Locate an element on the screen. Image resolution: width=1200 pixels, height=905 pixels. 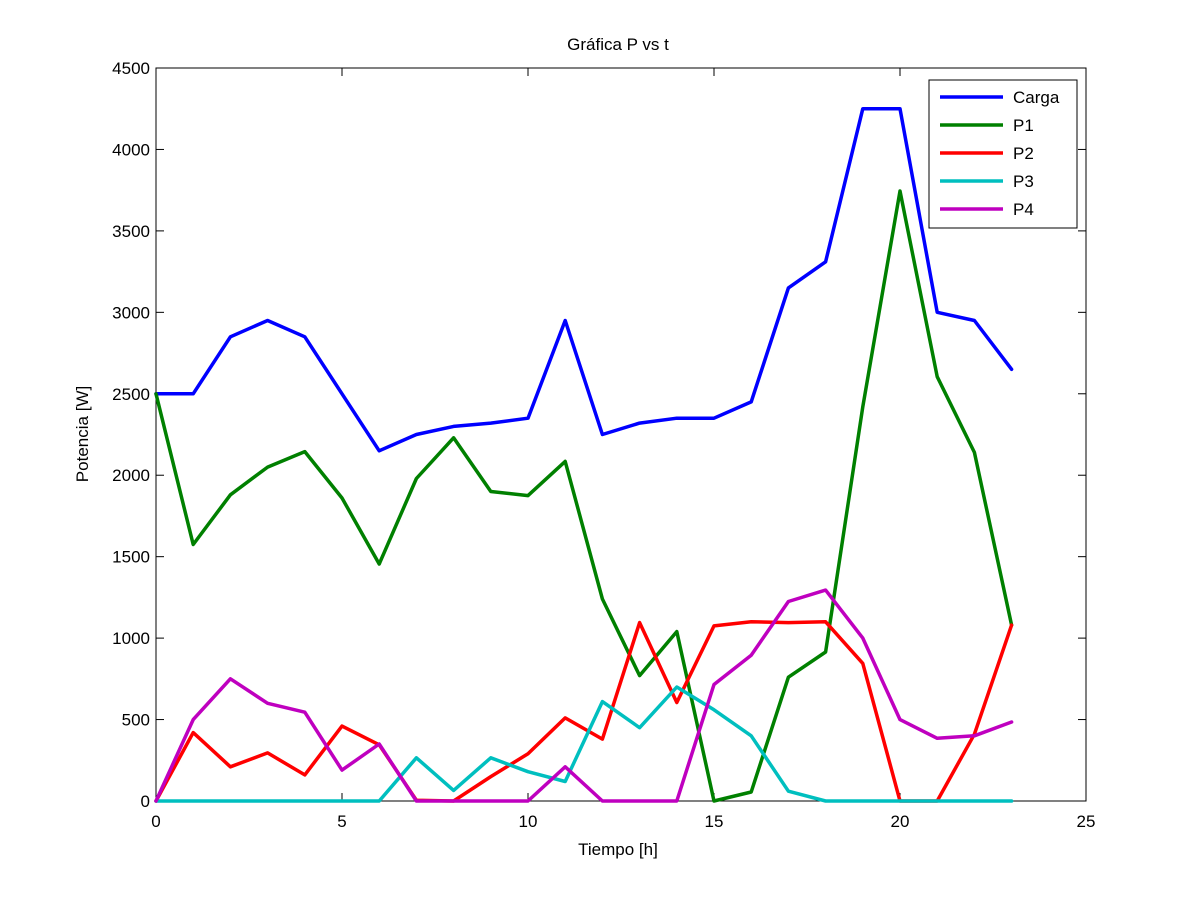
chart-title: Gráfica P vs t is located at coordinates (618, 44).